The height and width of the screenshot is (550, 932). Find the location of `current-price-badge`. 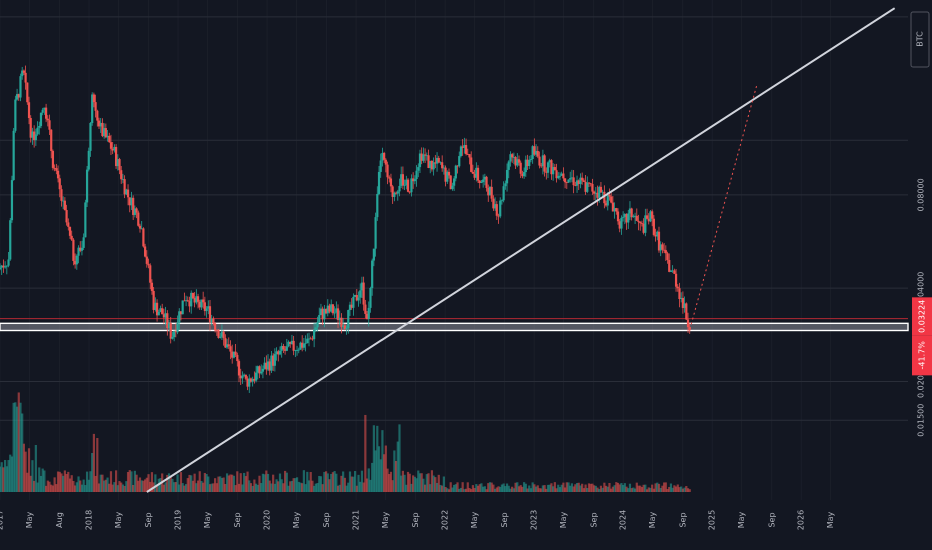

current-price-badge is located at coordinates (922, 316).